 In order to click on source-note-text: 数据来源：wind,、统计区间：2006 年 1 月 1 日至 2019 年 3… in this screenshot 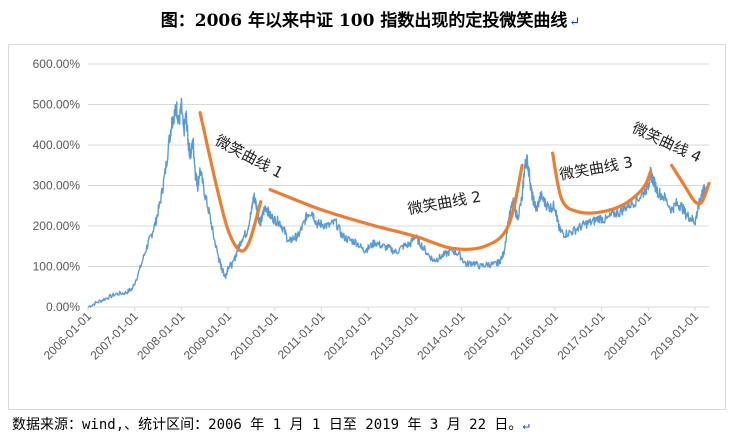, I will do `click(267, 425)`.